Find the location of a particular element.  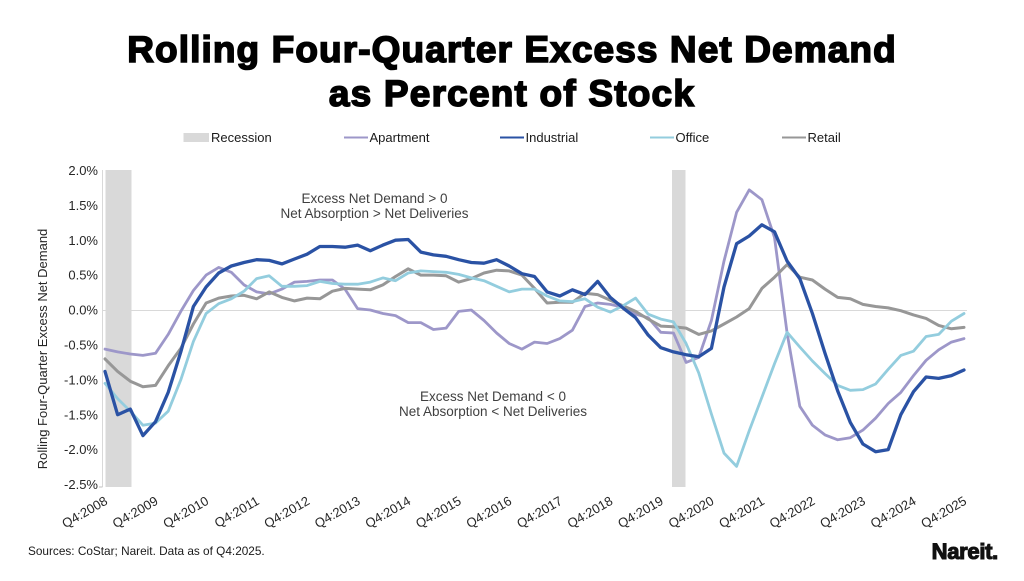

svg-text: Nareit. is located at coordinates (965, 551).